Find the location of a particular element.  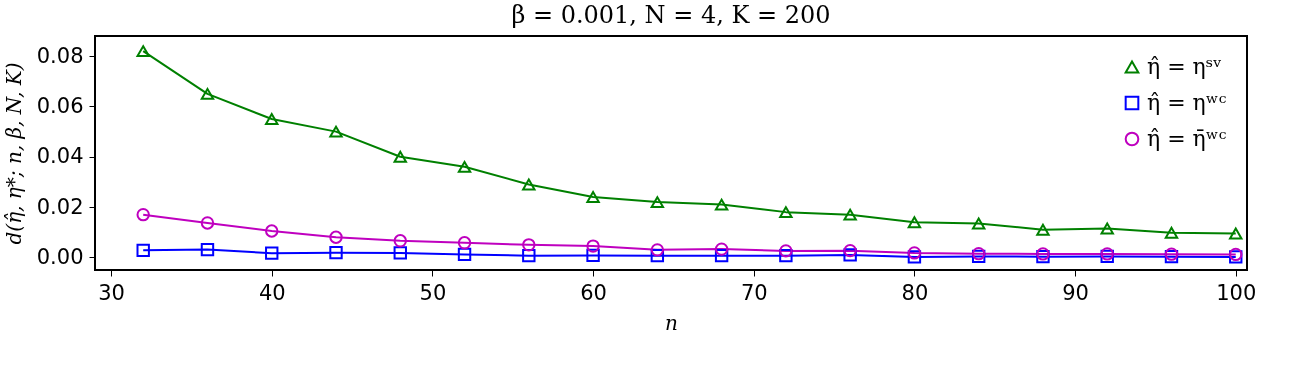

chart-title: β = 0.001, N = 4, K = 200 is located at coordinates (671, 15).